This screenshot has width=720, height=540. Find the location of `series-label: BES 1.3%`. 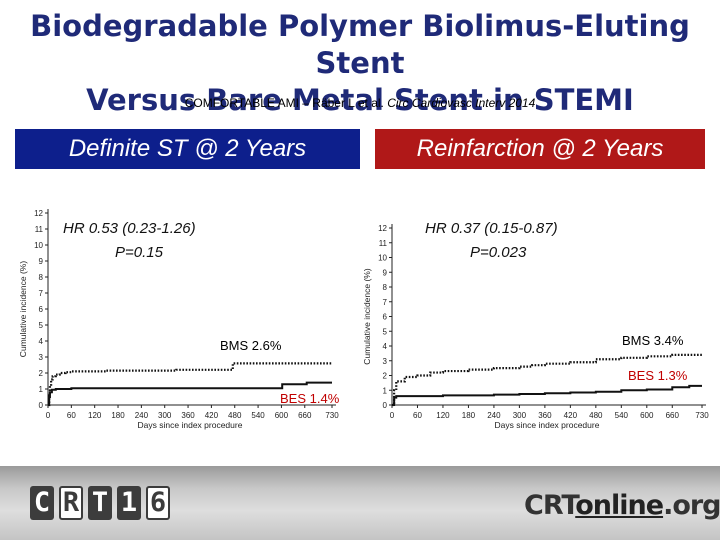

series-label: BES 1.3% is located at coordinates (658, 375).